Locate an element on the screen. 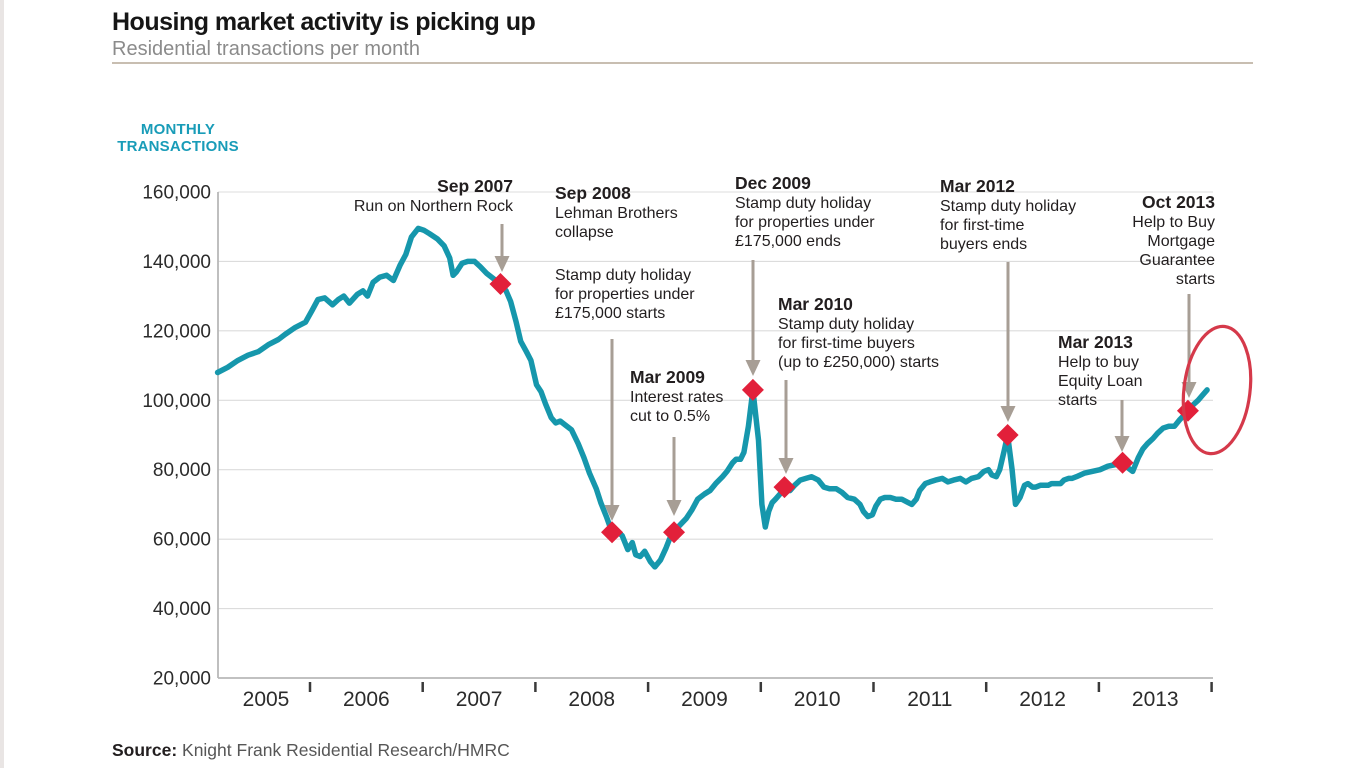 This screenshot has width=1366, height=768. event-marker-sep2008 is located at coordinates (612, 532).